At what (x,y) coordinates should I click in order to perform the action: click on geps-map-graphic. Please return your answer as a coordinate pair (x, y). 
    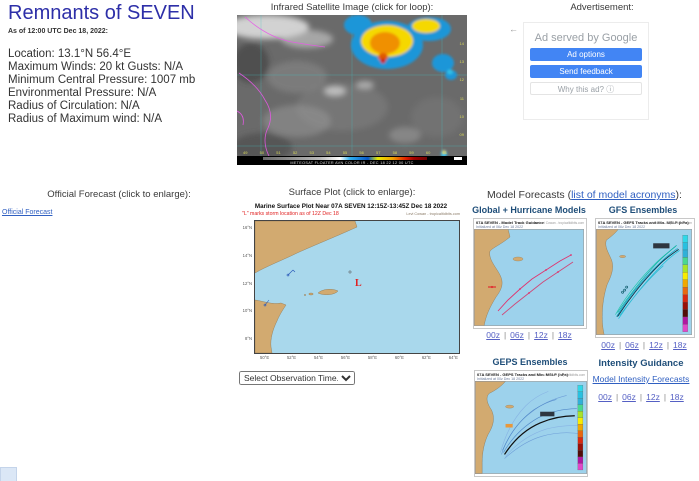
    Looking at the image, I should click on (531, 427).